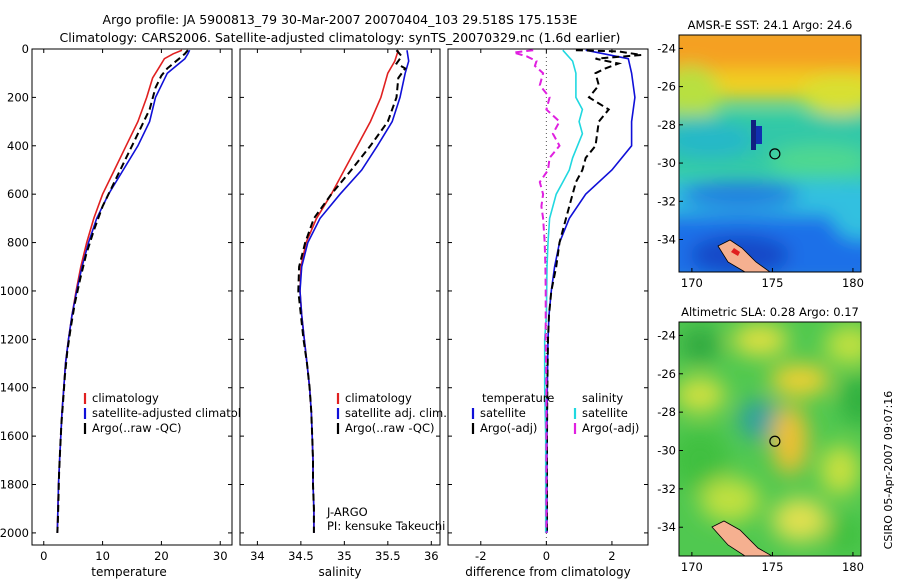  Describe the element at coordinates (128, 572) in the screenshot. I see `temperature-xlabel: temperature` at that location.